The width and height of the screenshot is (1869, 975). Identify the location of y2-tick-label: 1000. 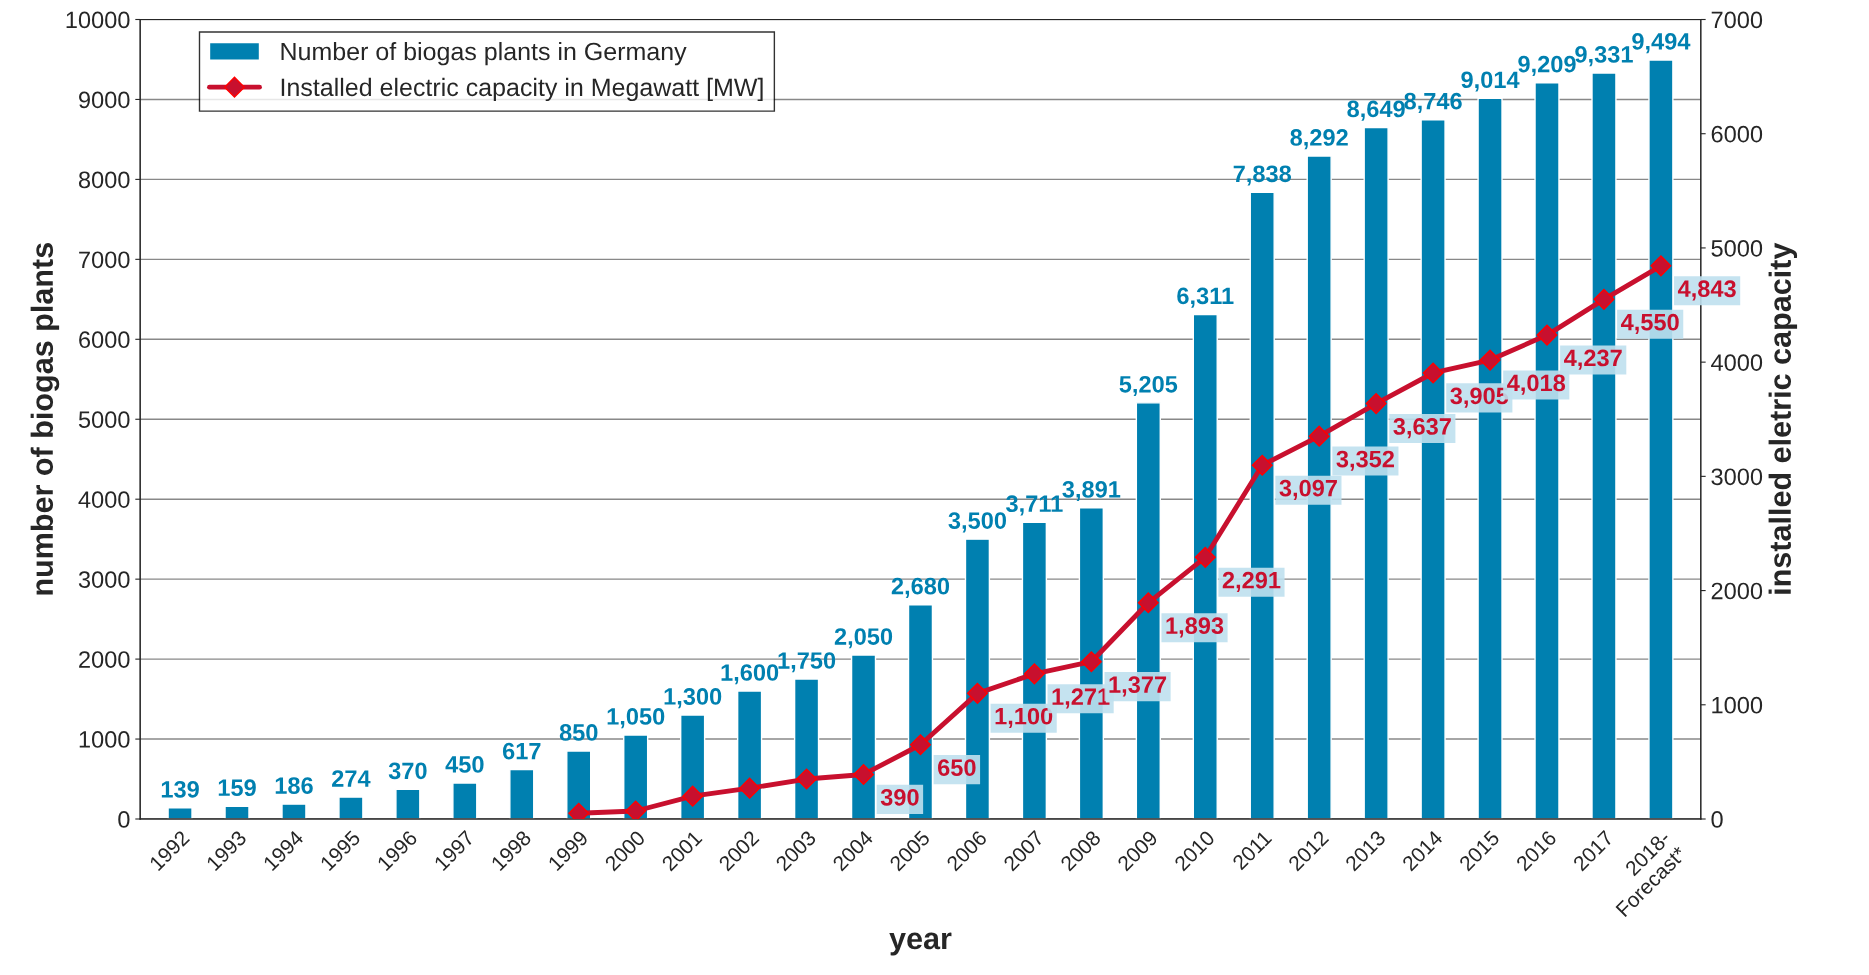
(1737, 705).